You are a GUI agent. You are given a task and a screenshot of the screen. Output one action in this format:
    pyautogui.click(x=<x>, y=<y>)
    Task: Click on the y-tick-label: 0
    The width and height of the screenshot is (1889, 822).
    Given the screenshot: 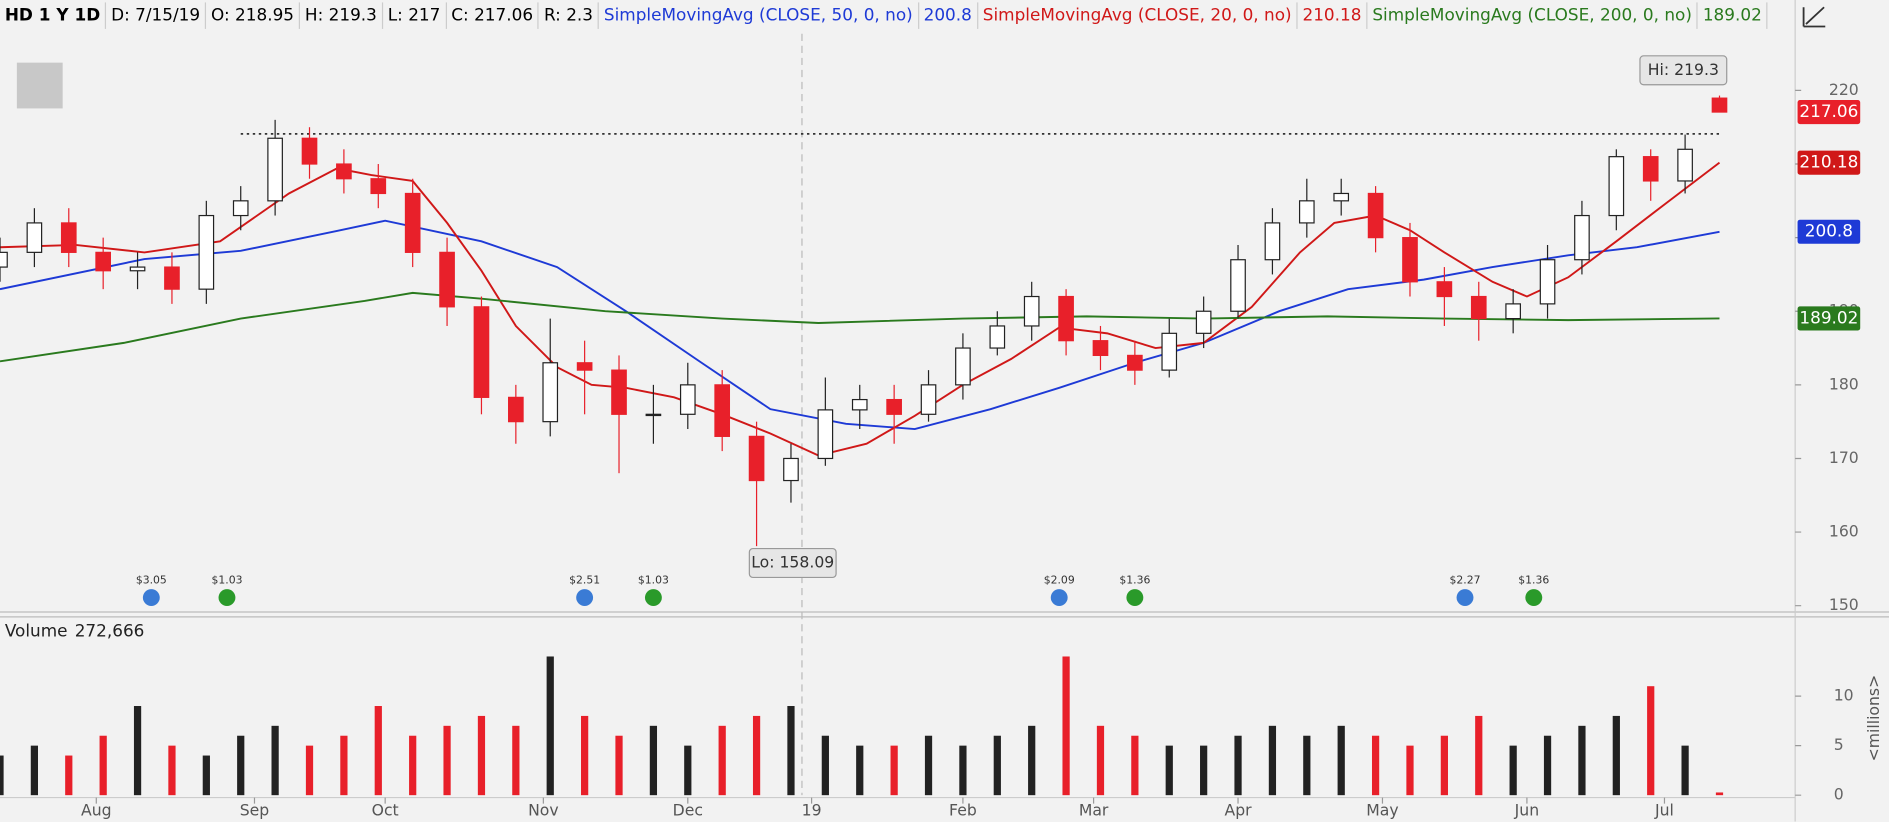 What is the action you would take?
    pyautogui.click(x=1839, y=794)
    